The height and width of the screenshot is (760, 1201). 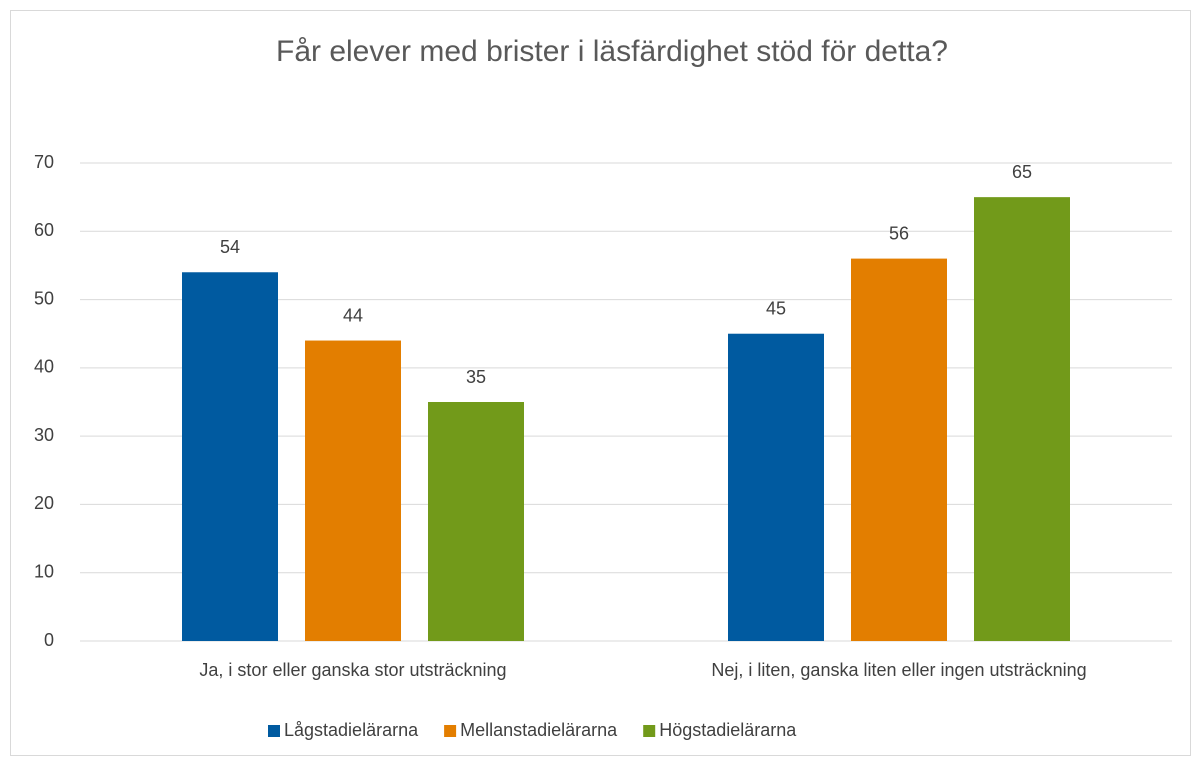 What do you see at coordinates (899, 233) in the screenshot?
I see `data-label: 56` at bounding box center [899, 233].